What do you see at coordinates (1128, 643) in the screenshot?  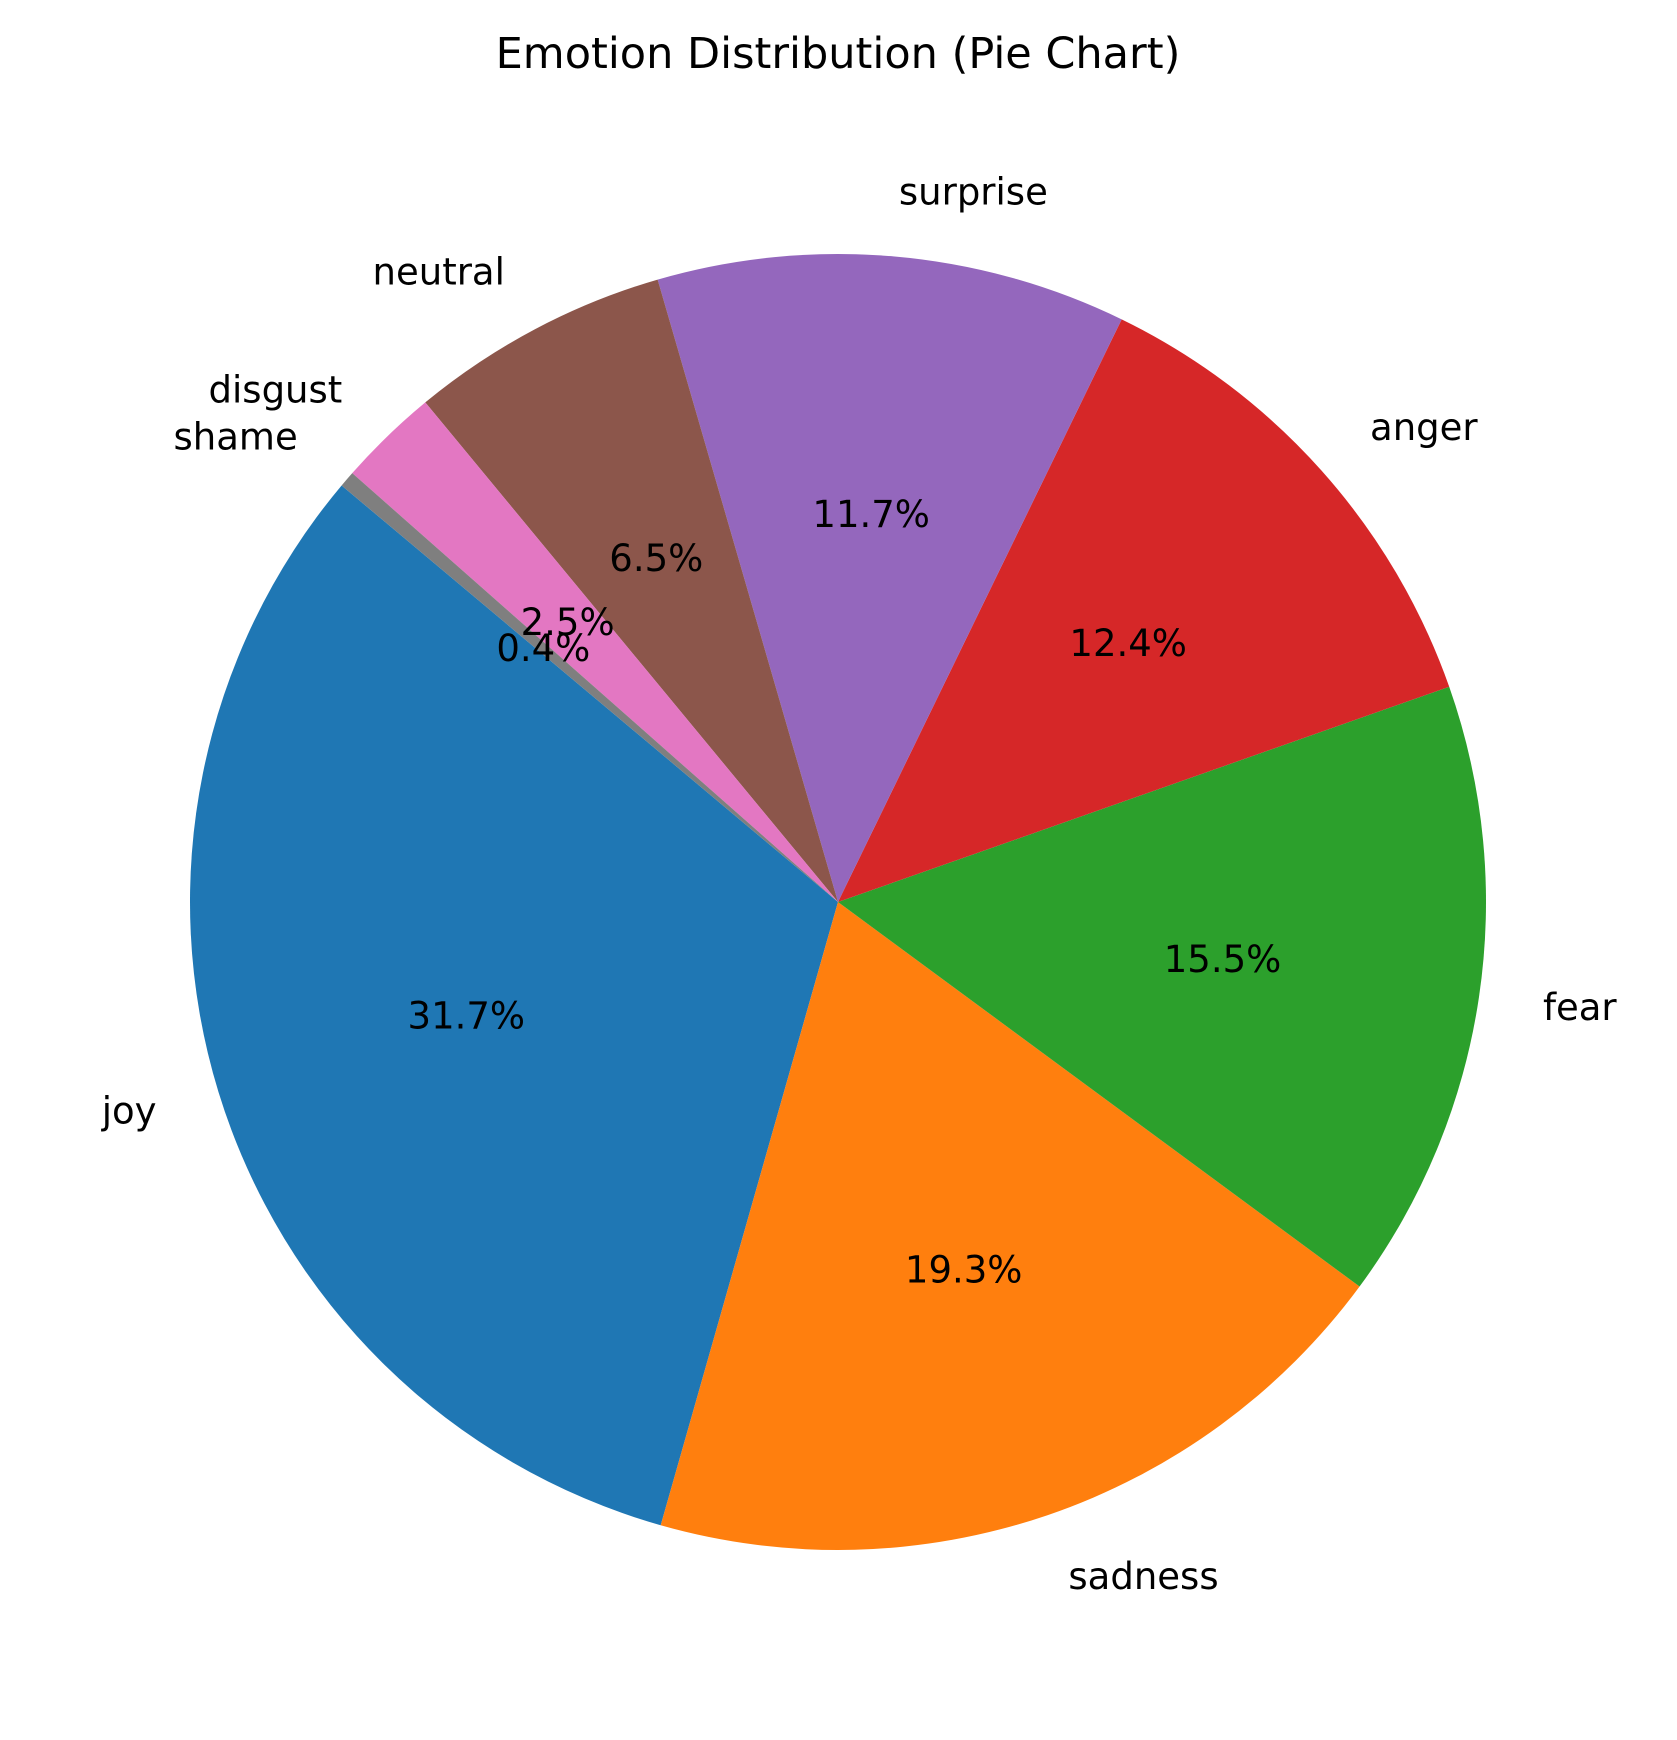 I see `percent-label-anger: 12.4%` at bounding box center [1128, 643].